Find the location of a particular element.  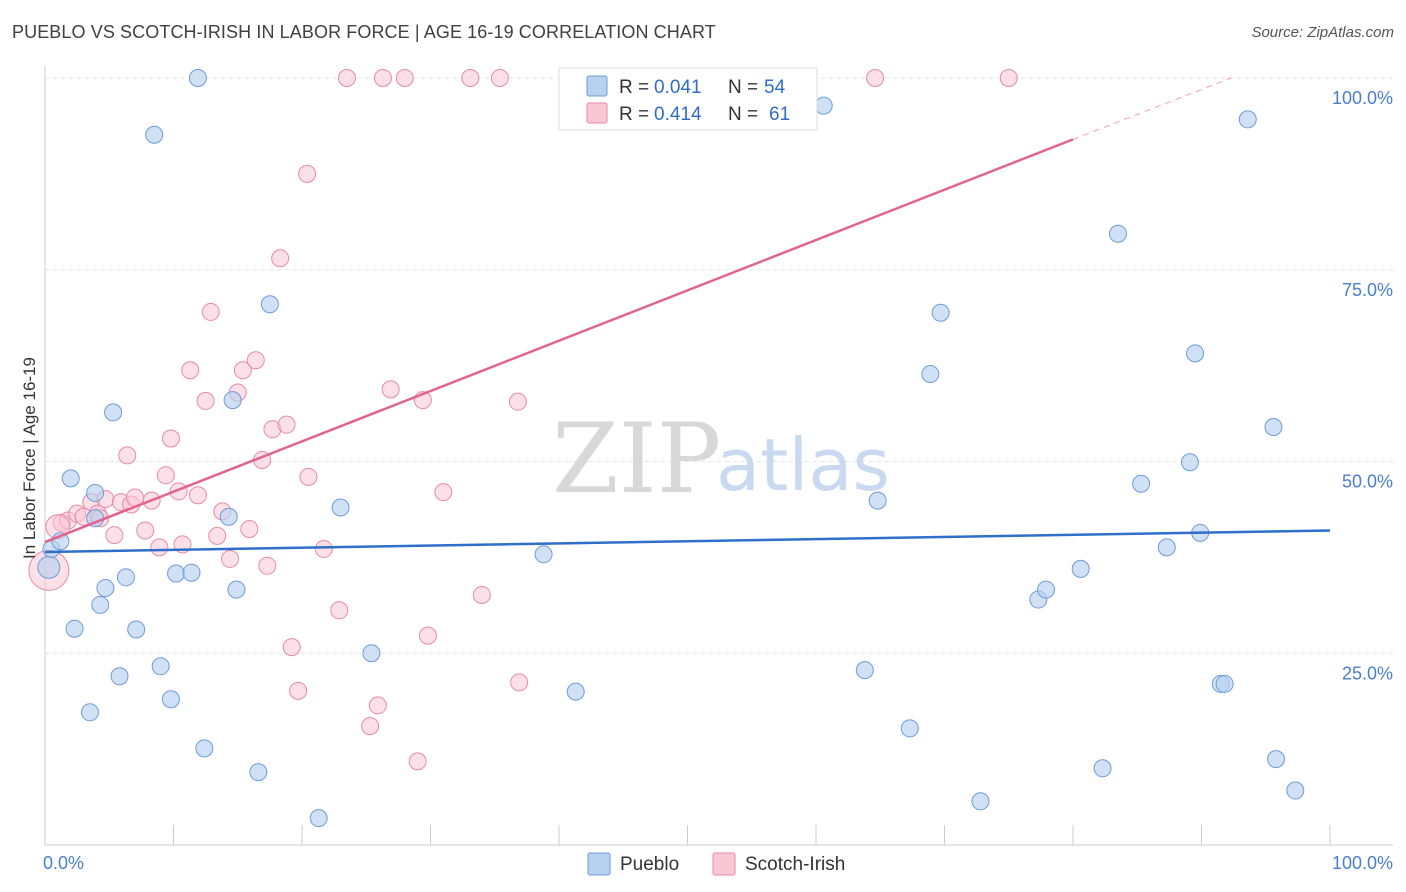

legend-r-value-scotch-irish: 0.414 is located at coordinates (678, 114).